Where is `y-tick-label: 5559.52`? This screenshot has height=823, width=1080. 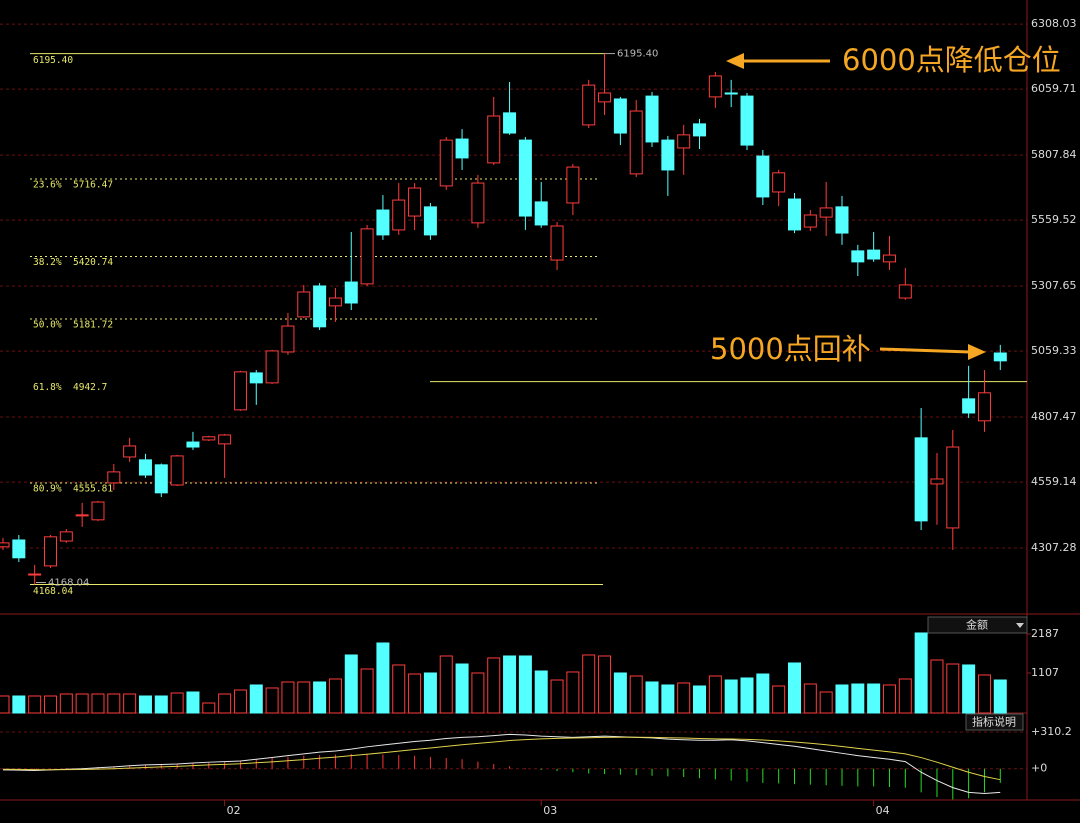
y-tick-label: 5559.52 is located at coordinates (1054, 219).